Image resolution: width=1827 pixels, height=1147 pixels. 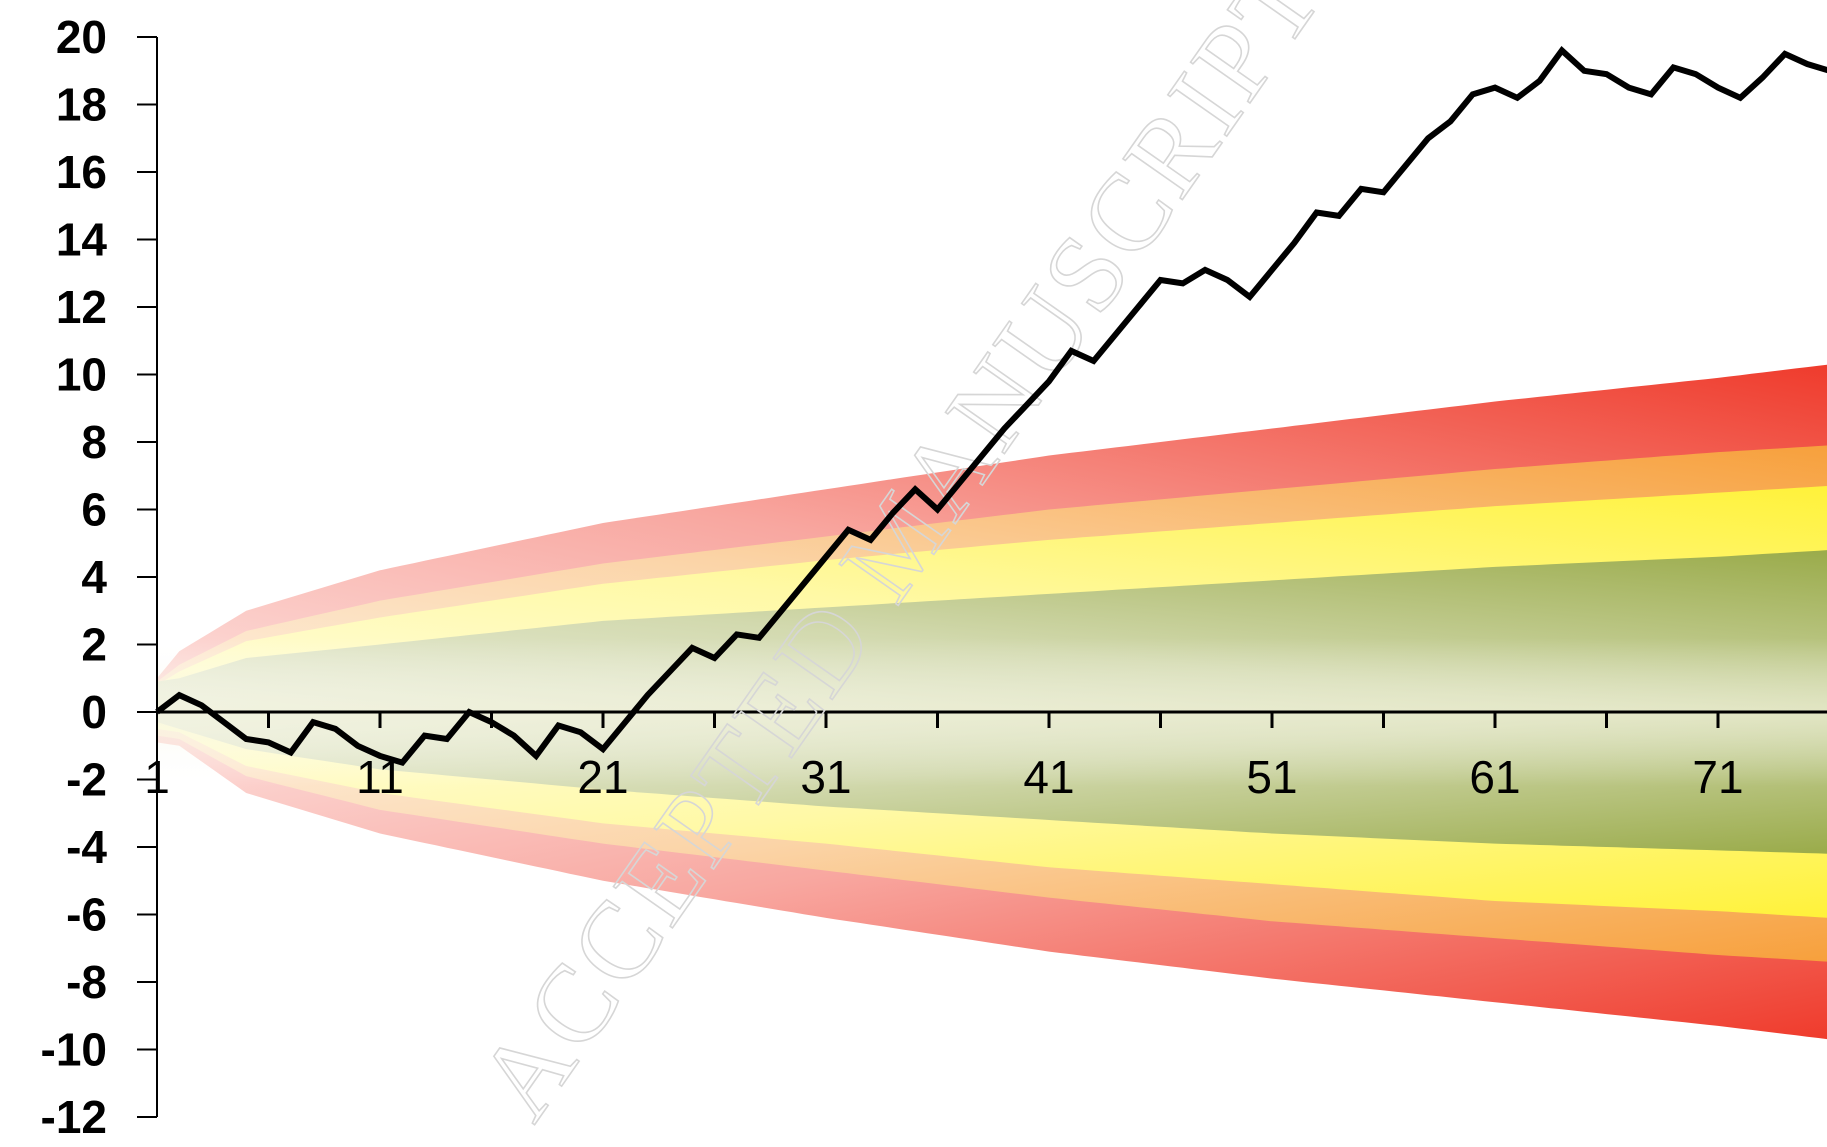 What do you see at coordinates (86, 847) in the screenshot?
I see `y-tick-label: -4` at bounding box center [86, 847].